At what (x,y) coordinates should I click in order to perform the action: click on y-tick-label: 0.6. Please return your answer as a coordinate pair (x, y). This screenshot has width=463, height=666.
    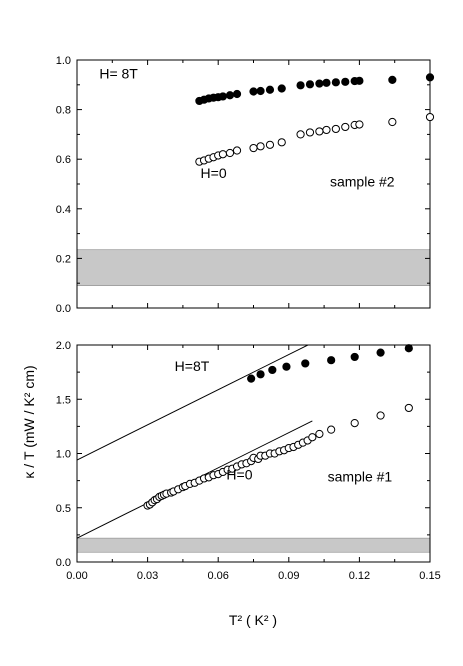
    Looking at the image, I should click on (63, 160).